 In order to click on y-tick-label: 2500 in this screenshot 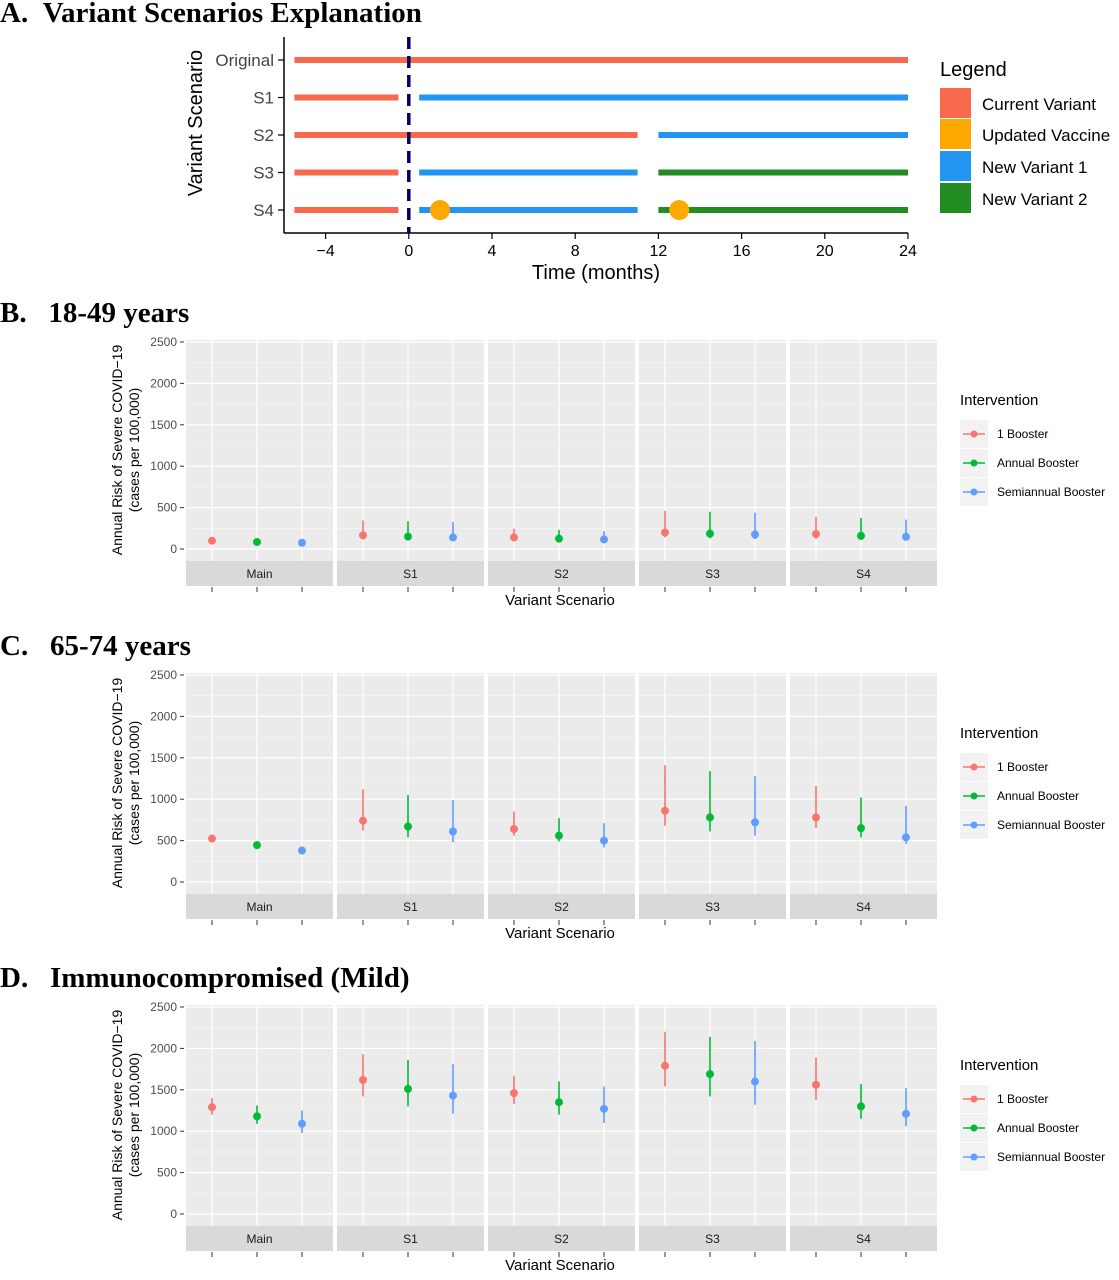, I will do `click(163, 675)`.